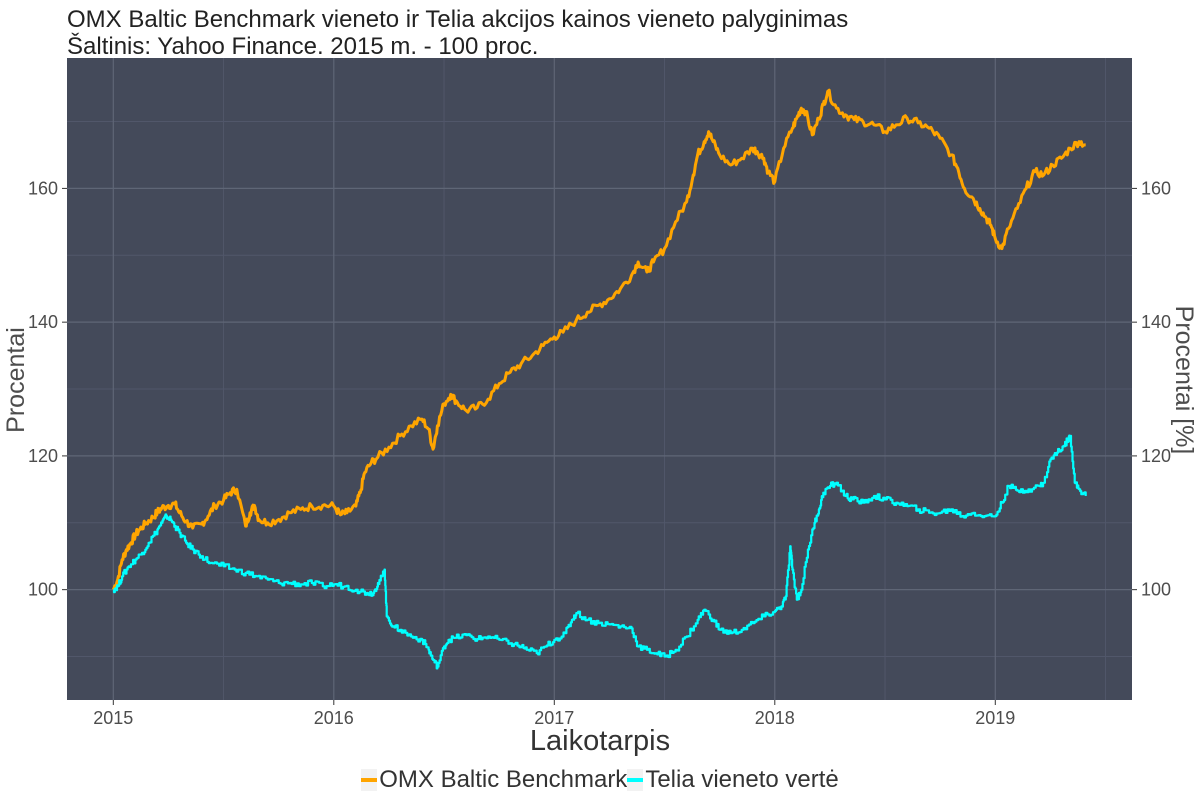 The image size is (1200, 800). What do you see at coordinates (503, 779) in the screenshot?
I see `legend-label-omx: OMX Baltic Benchmark` at bounding box center [503, 779].